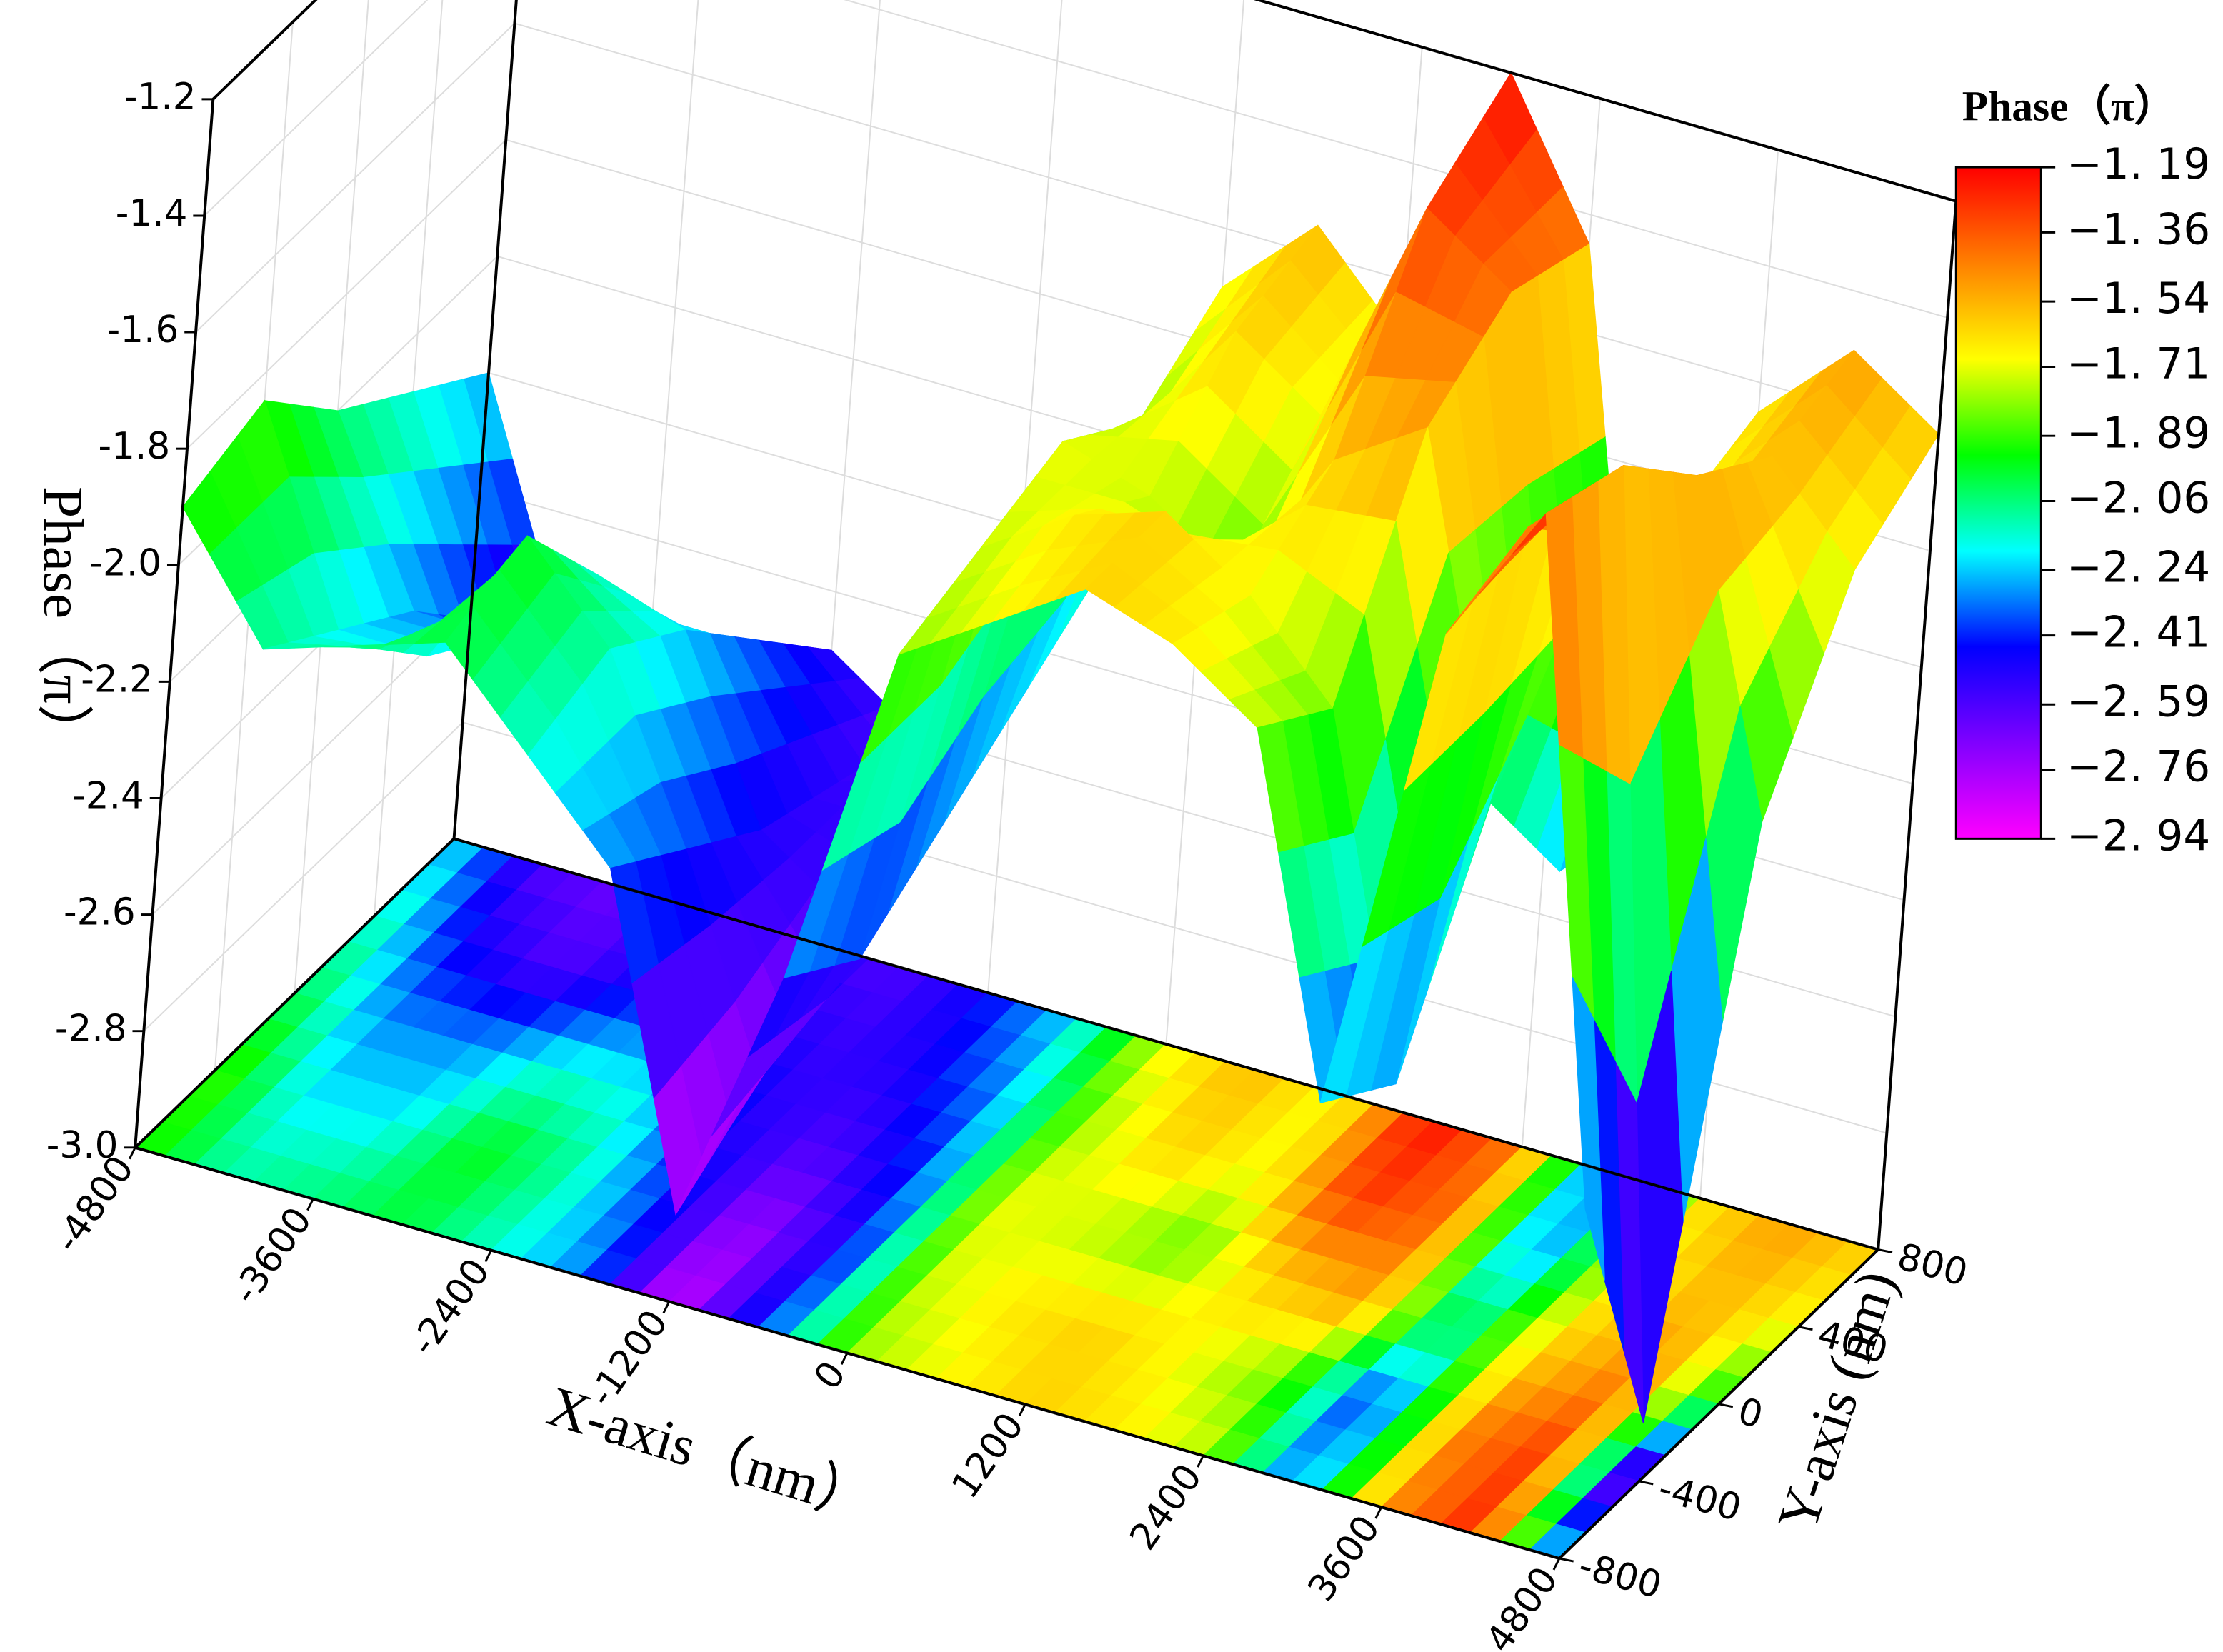 The image size is (2223, 1652). I want to click on surface-cell, so click(1589, 1128).